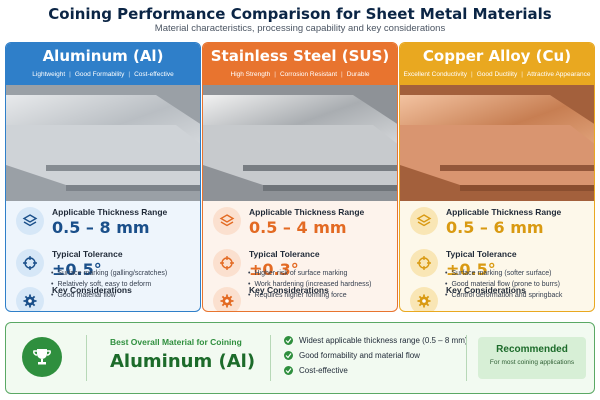 This screenshot has height=400, width=600. I want to click on recommended-title: Recommended, so click(532, 349).